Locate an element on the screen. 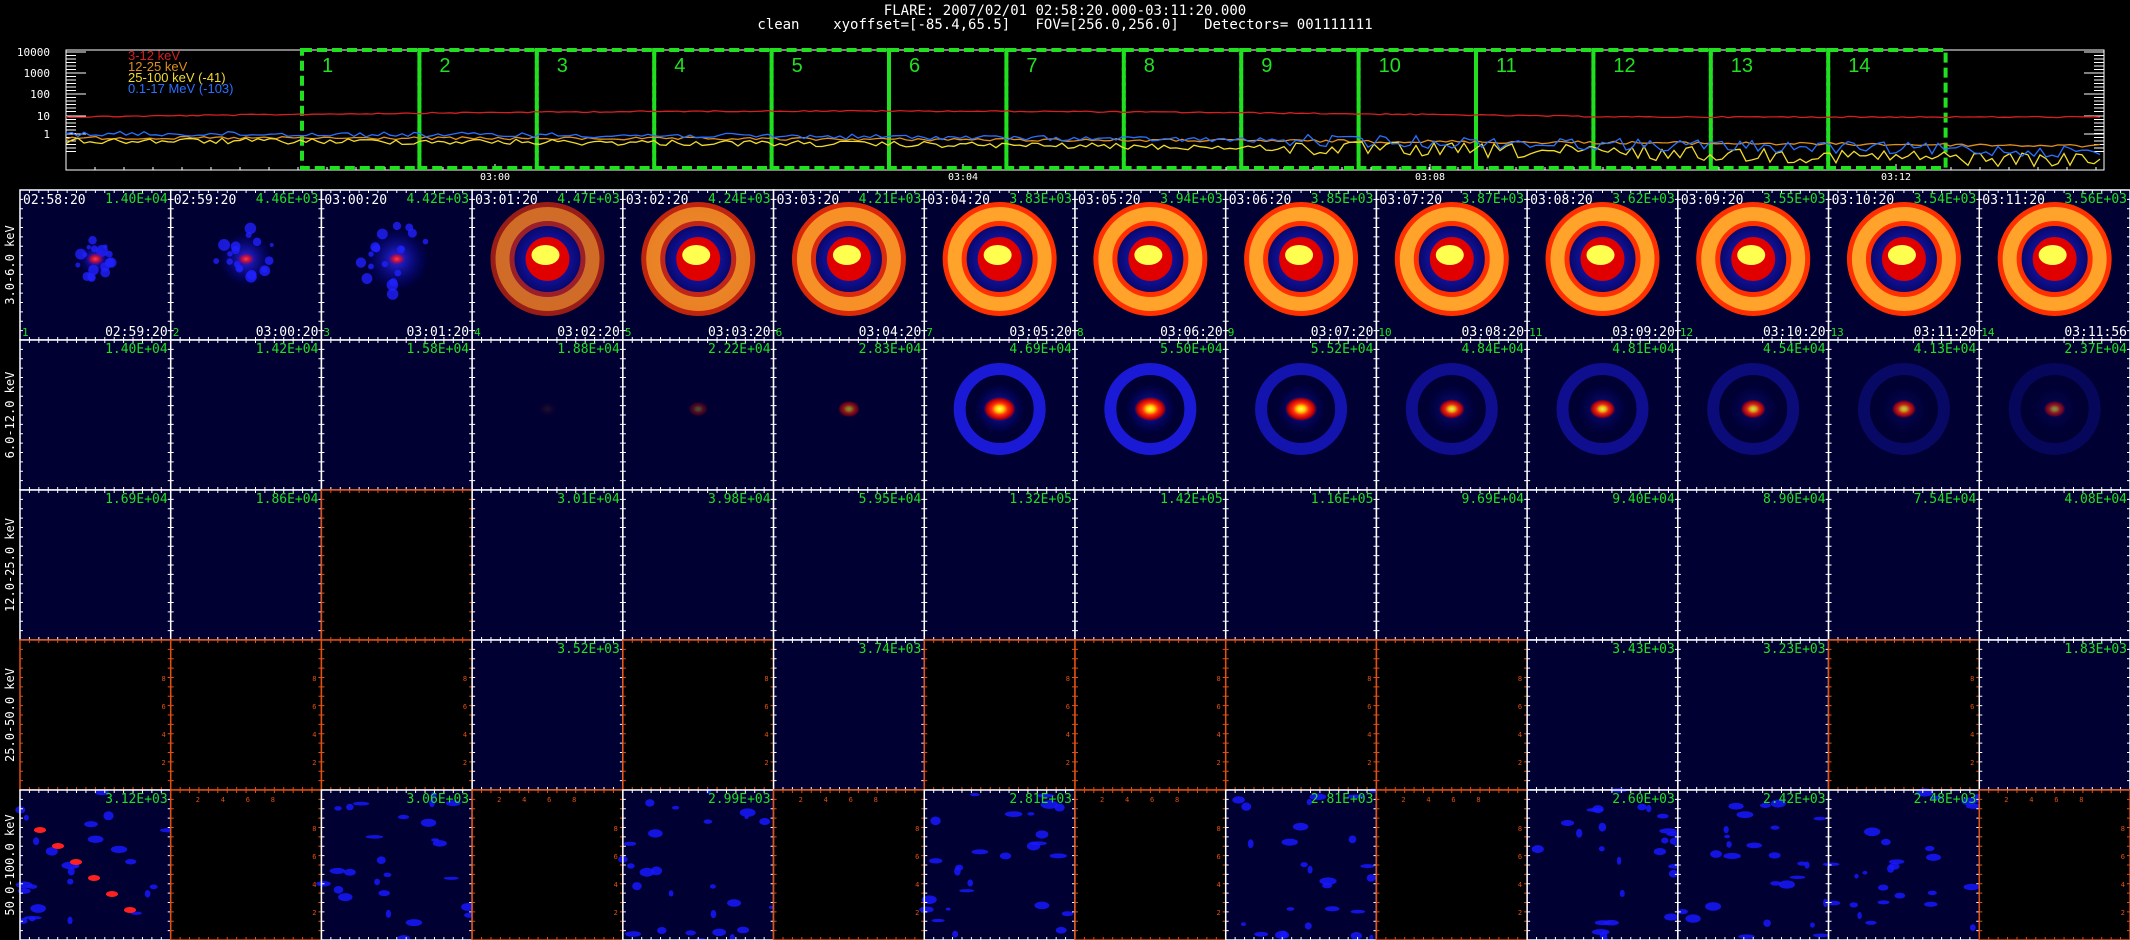 The image size is (2130, 940). interval-number: 6 is located at coordinates (914, 66).